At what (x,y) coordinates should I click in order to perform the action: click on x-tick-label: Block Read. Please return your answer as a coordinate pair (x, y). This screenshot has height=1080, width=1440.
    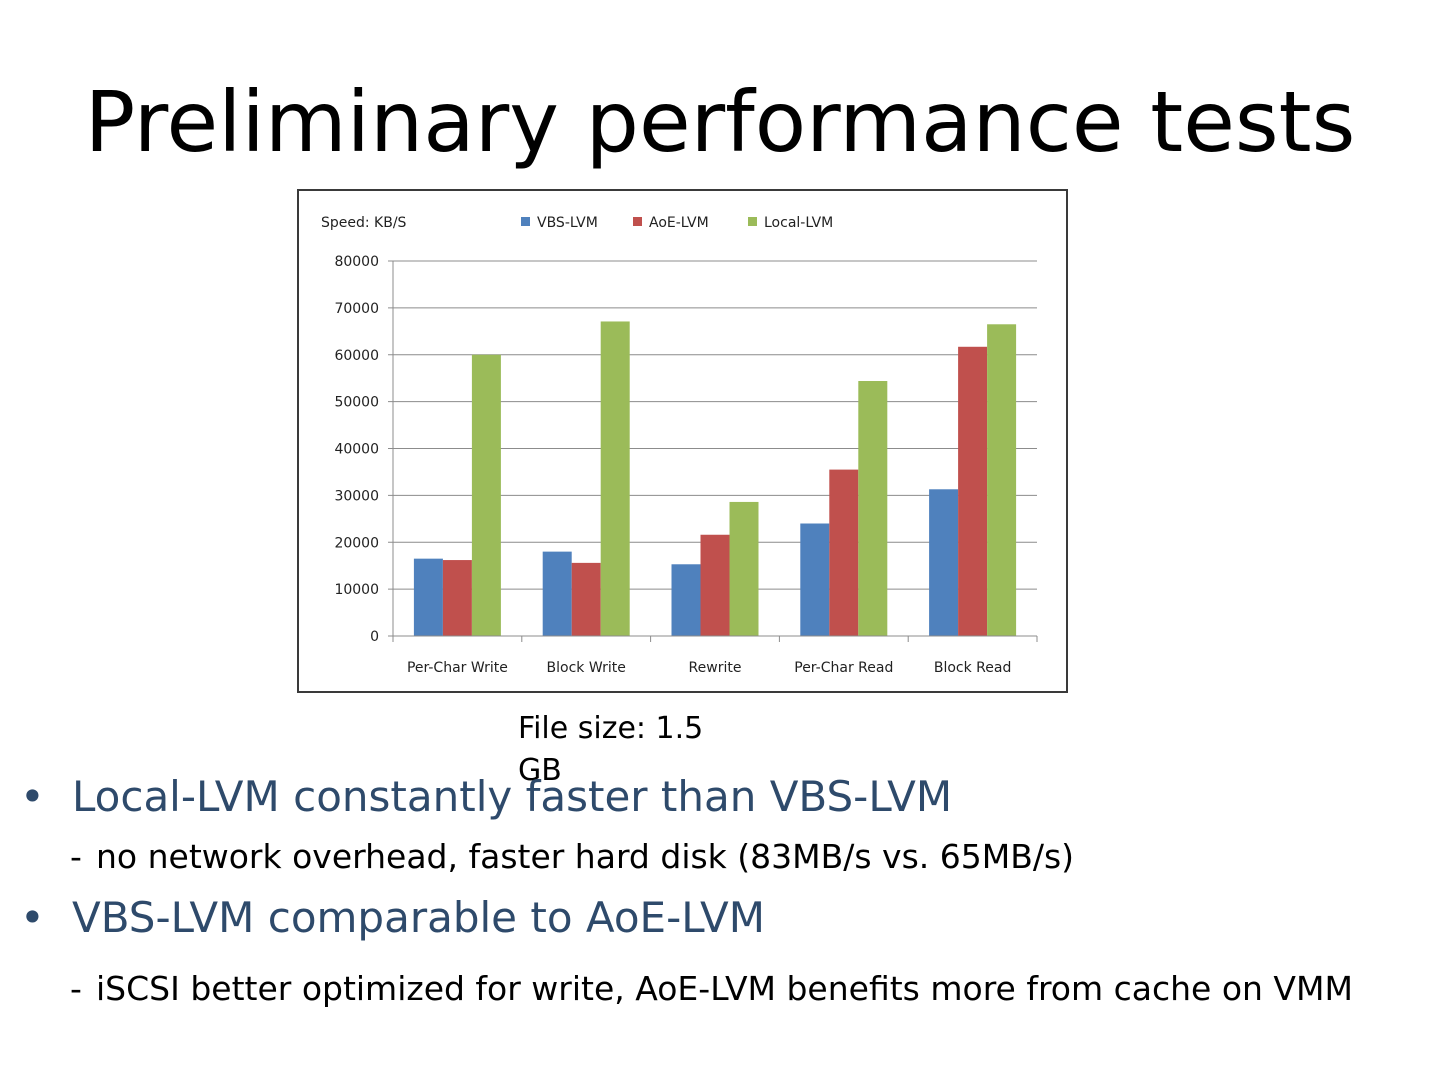
    Looking at the image, I should click on (973, 668).